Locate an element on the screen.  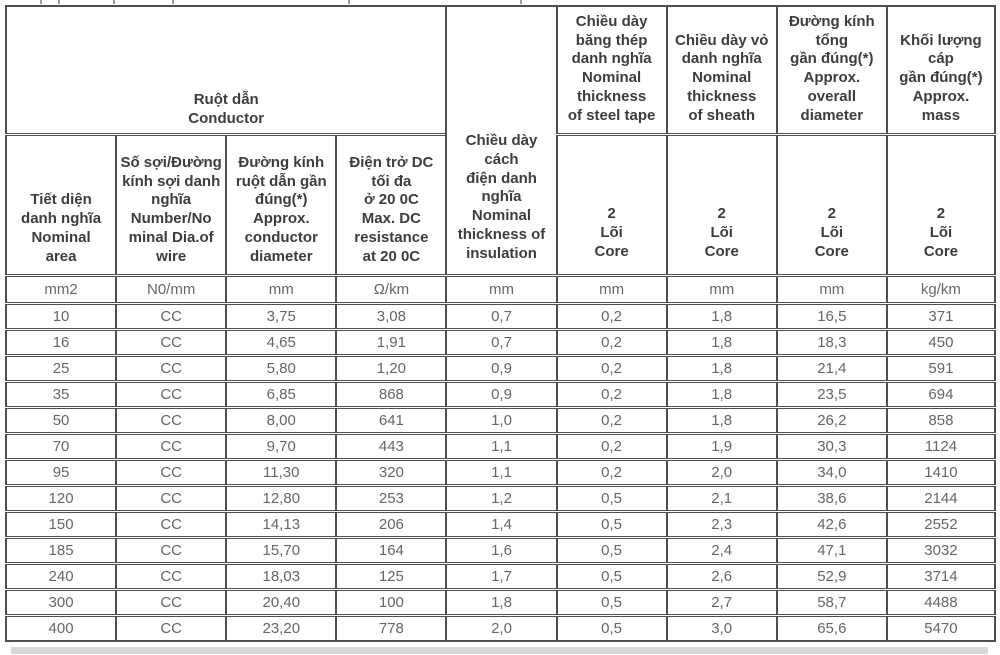
unit-cell: N0/mm is located at coordinates (170, 289).